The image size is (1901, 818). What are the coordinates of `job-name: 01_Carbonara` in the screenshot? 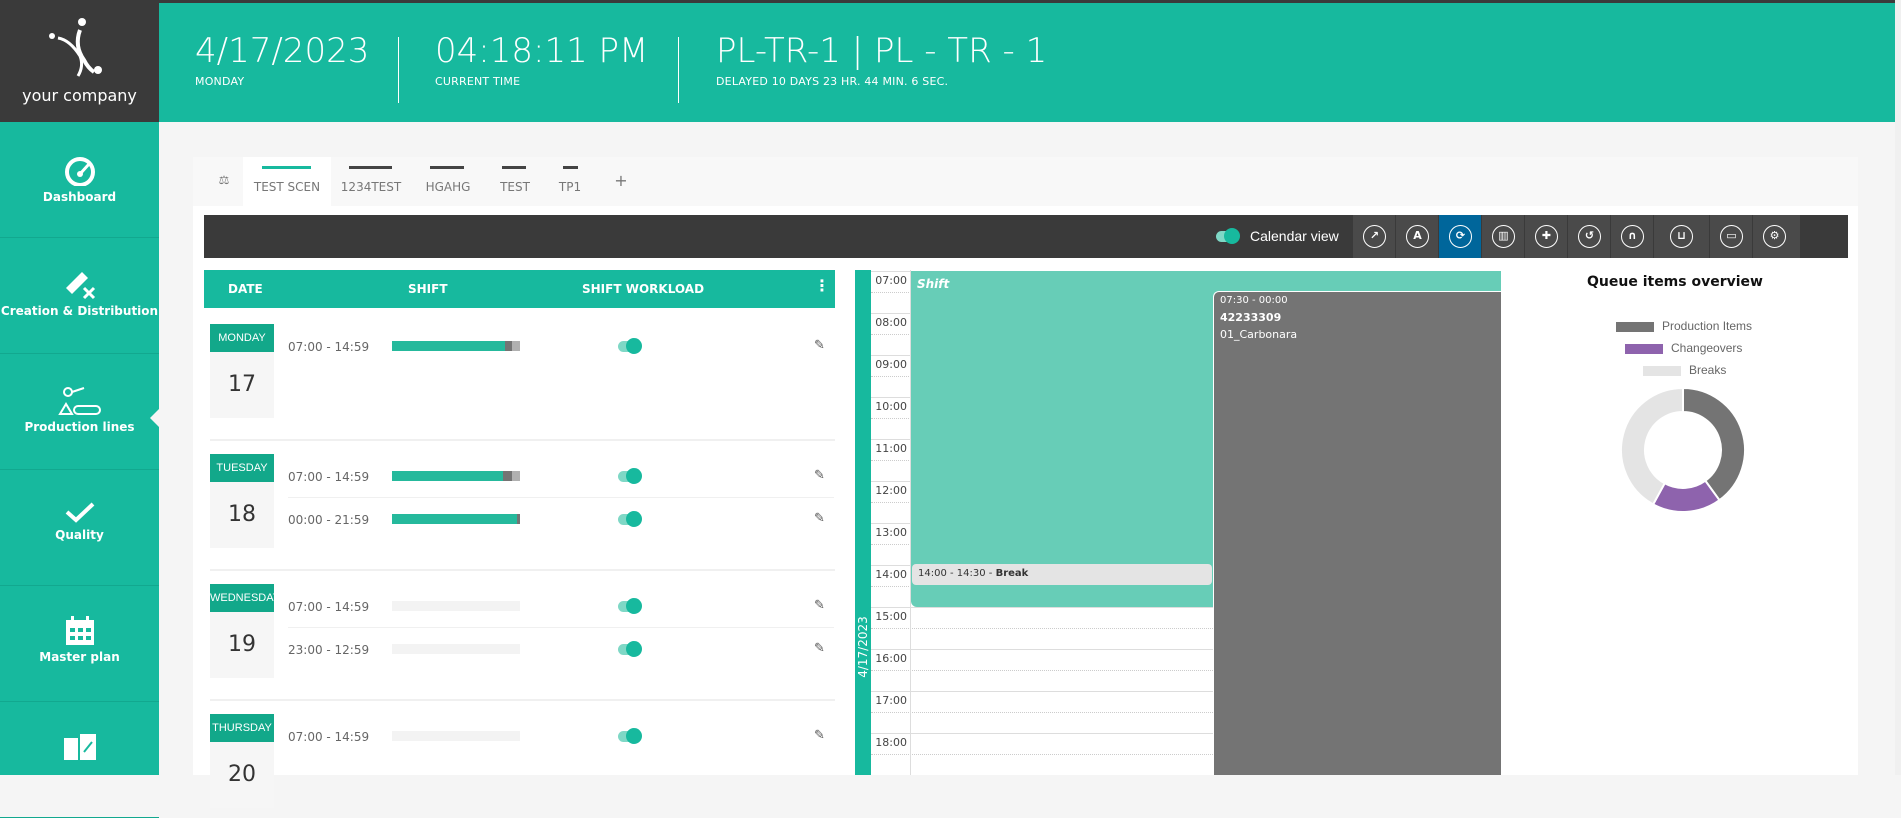 It's located at (1259, 334).